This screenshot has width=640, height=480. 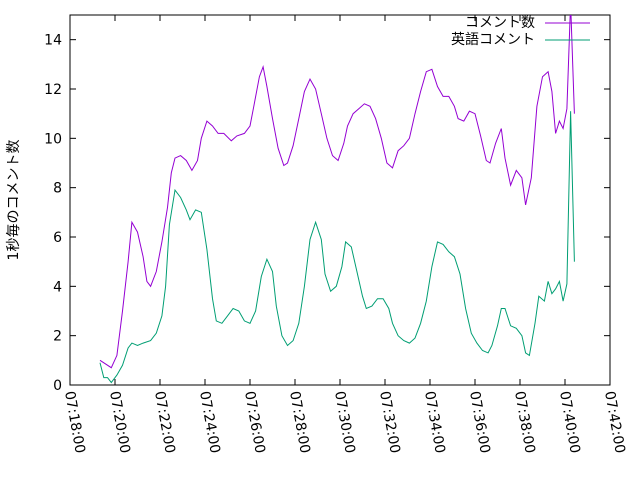 I want to click on legend-label-1: コメント数, so click(x=500, y=23).